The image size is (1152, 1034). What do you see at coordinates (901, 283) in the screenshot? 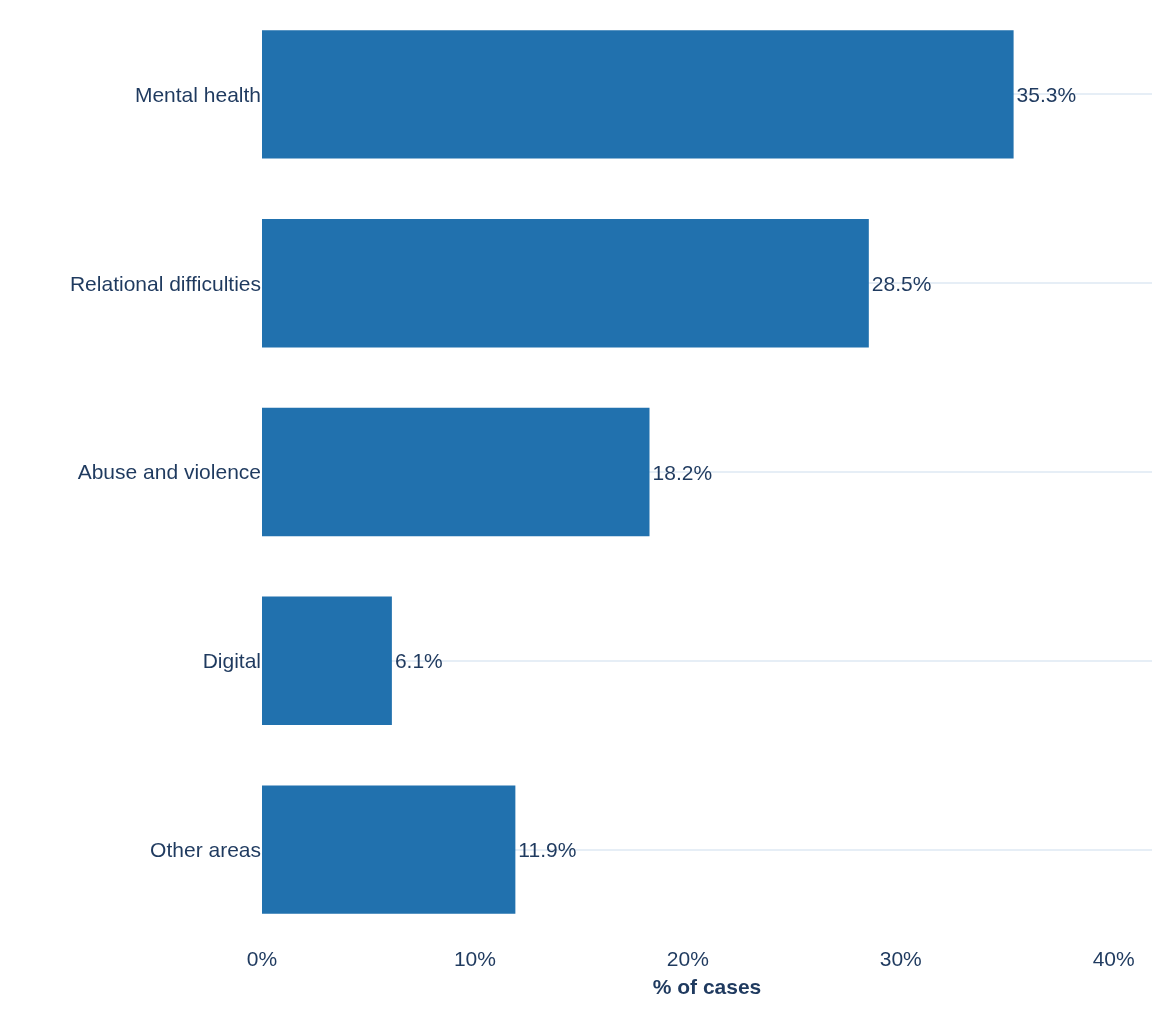
I see `data-label: 28.5%` at bounding box center [901, 283].